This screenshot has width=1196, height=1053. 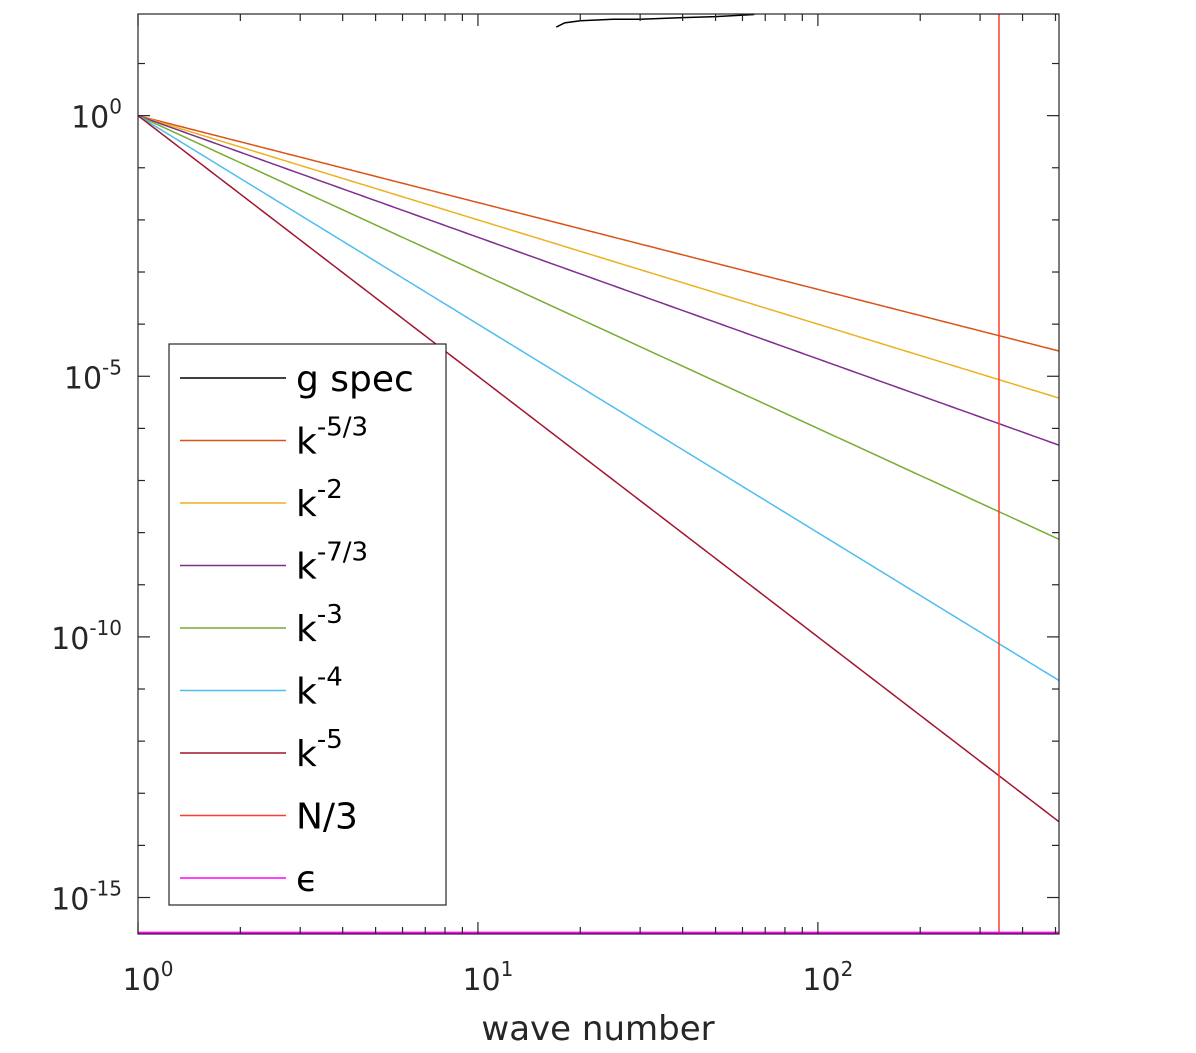 What do you see at coordinates (148, 977) in the screenshot?
I see `x-tick-label: 10⁰` at bounding box center [148, 977].